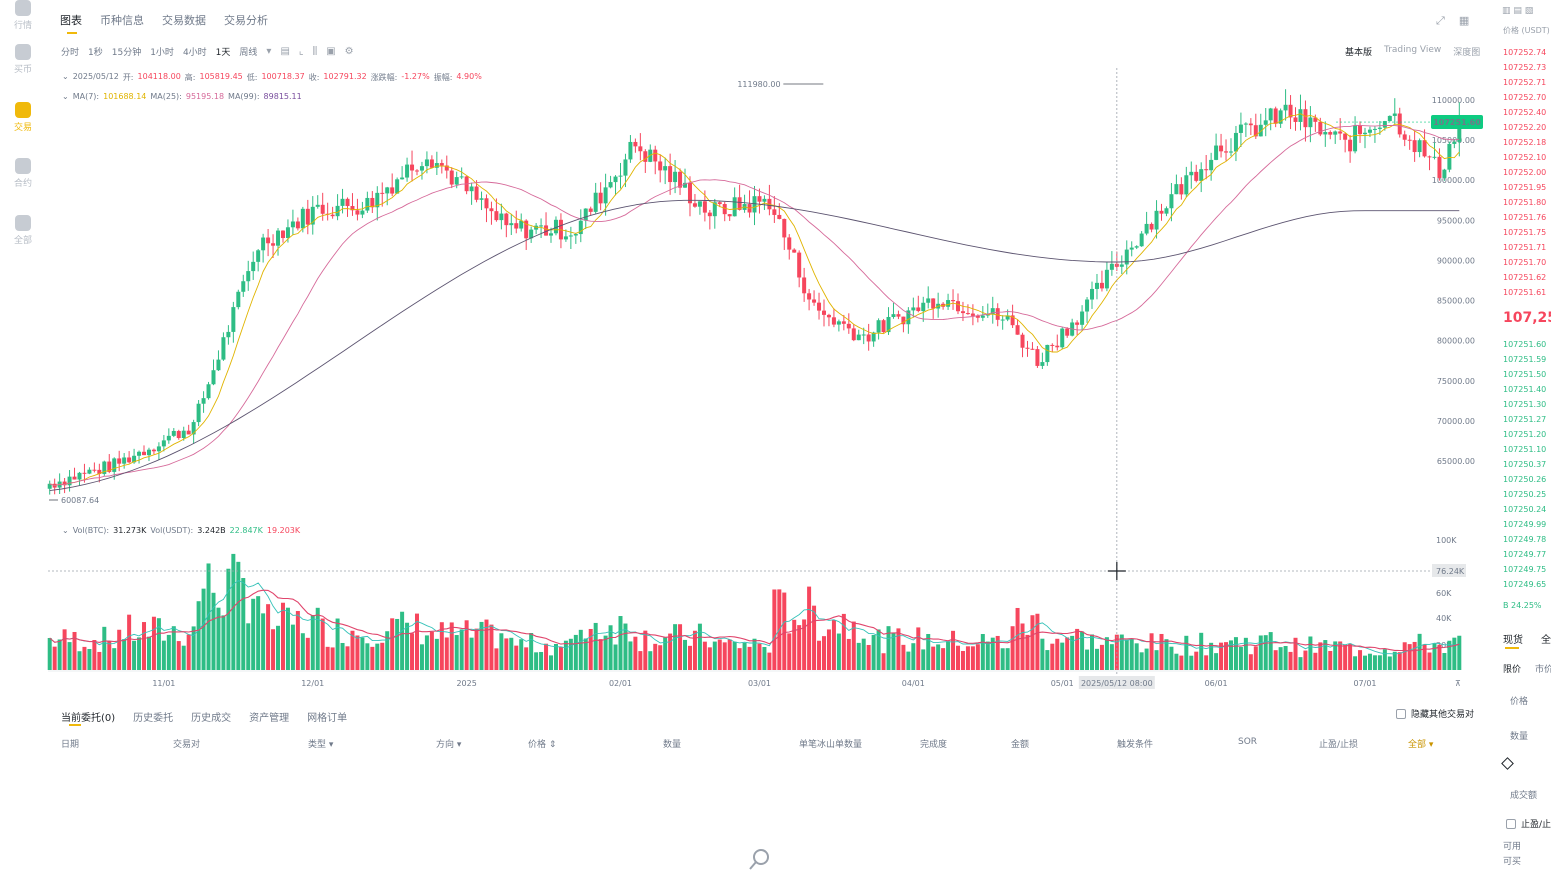 The width and height of the screenshot is (1551, 872). Describe the element at coordinates (1525, 344) in the screenshot. I see `orderbook-bid-row: 107251.60` at that location.